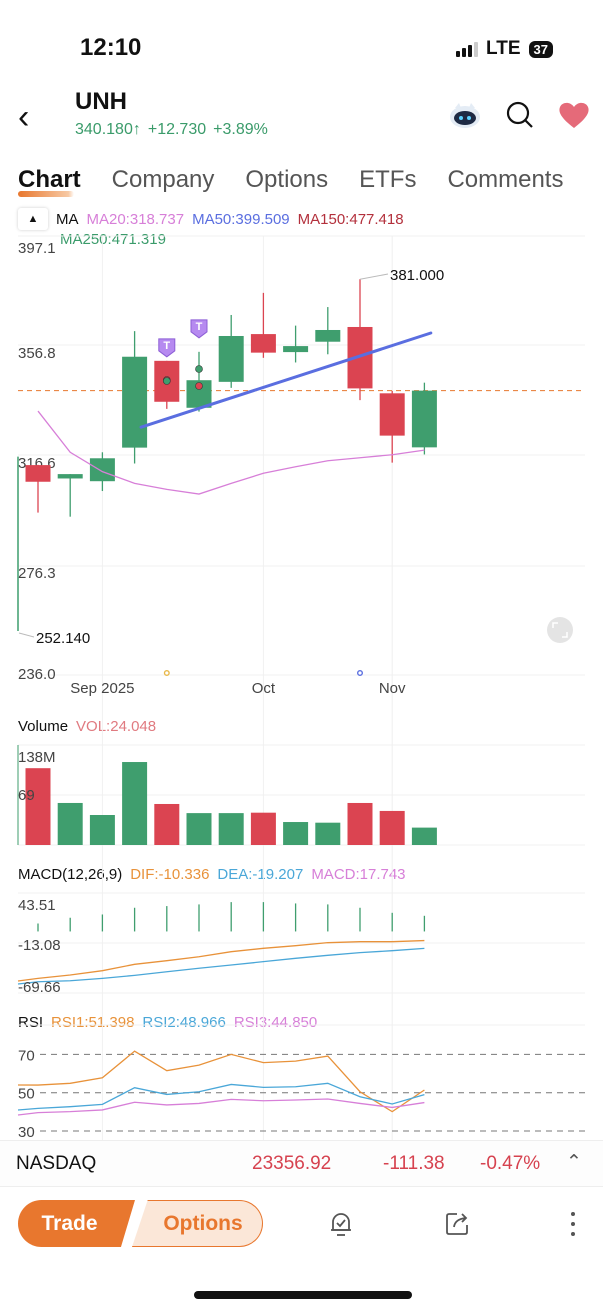 The height and width of the screenshot is (1311, 603). I want to click on tab-company: Company, so click(163, 179).